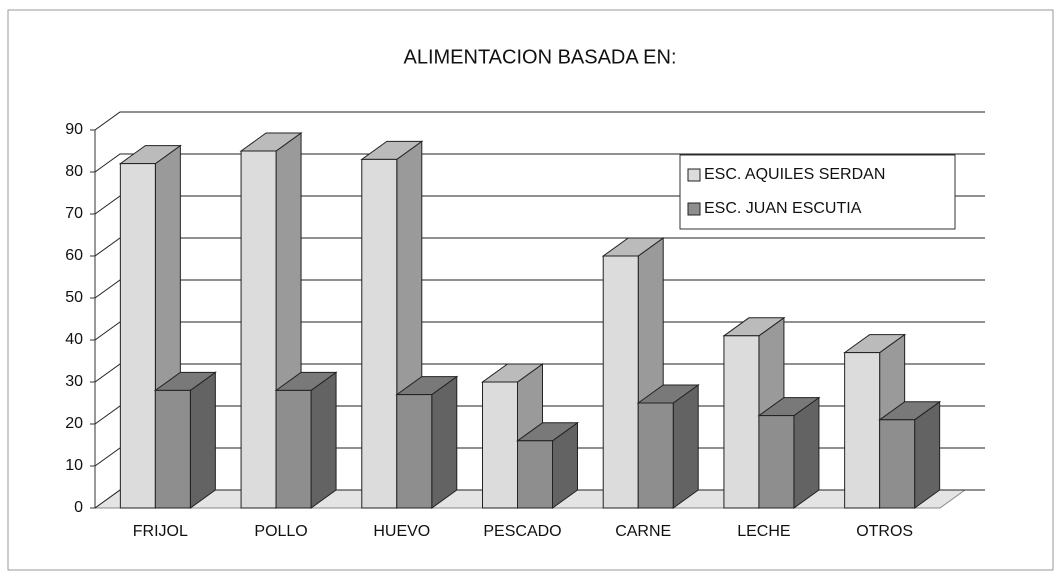 This screenshot has width=1061, height=578. Describe the element at coordinates (78, 507) in the screenshot. I see `y-tick-label: 0` at that location.